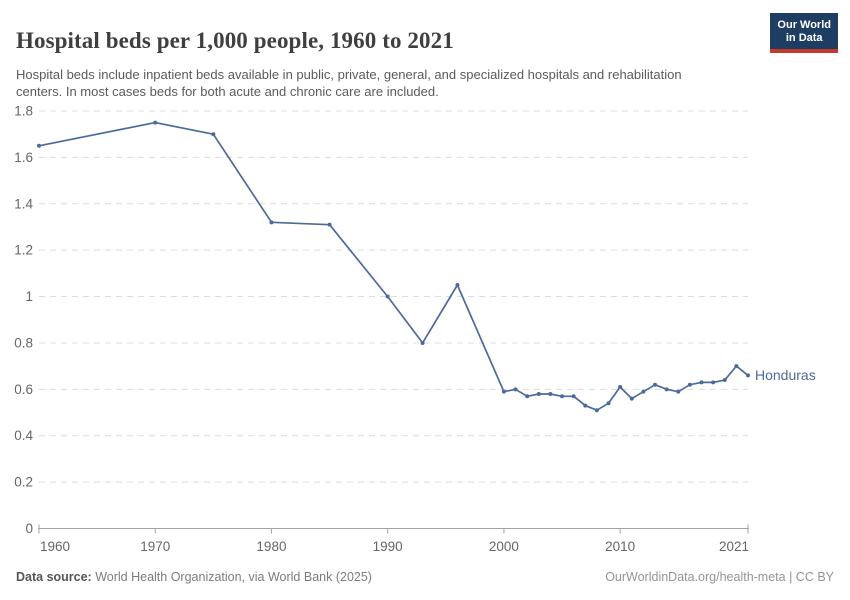 This screenshot has height=600, width=850. I want to click on y-axis-tick-label: 0.2, so click(23, 482).